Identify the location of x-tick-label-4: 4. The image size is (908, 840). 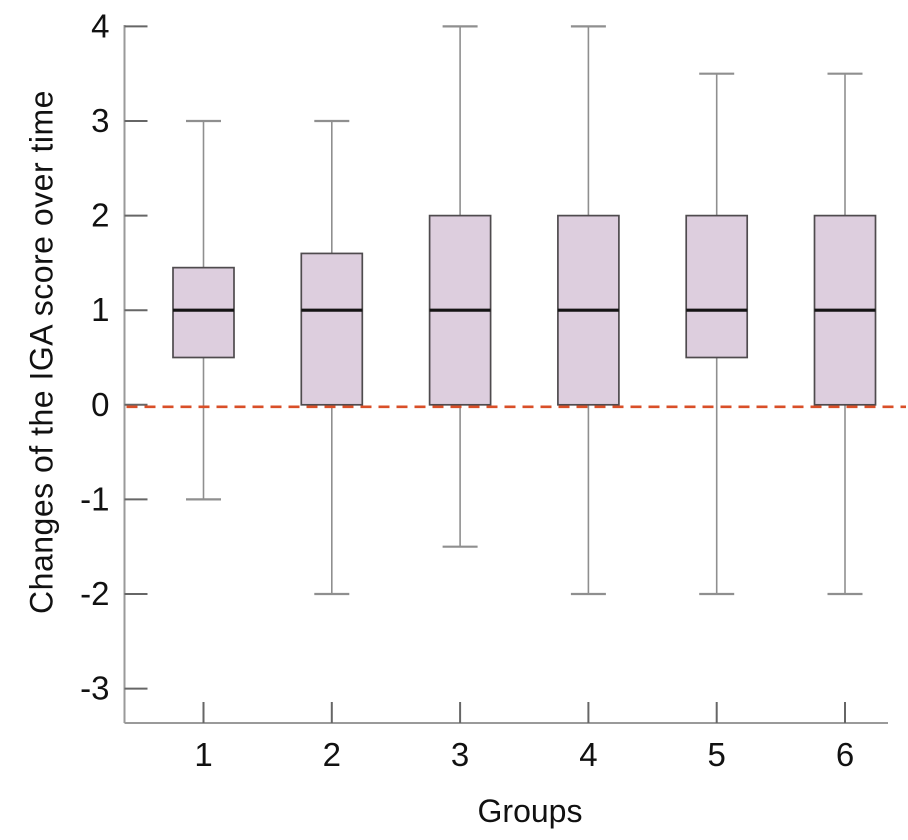
(588, 754).